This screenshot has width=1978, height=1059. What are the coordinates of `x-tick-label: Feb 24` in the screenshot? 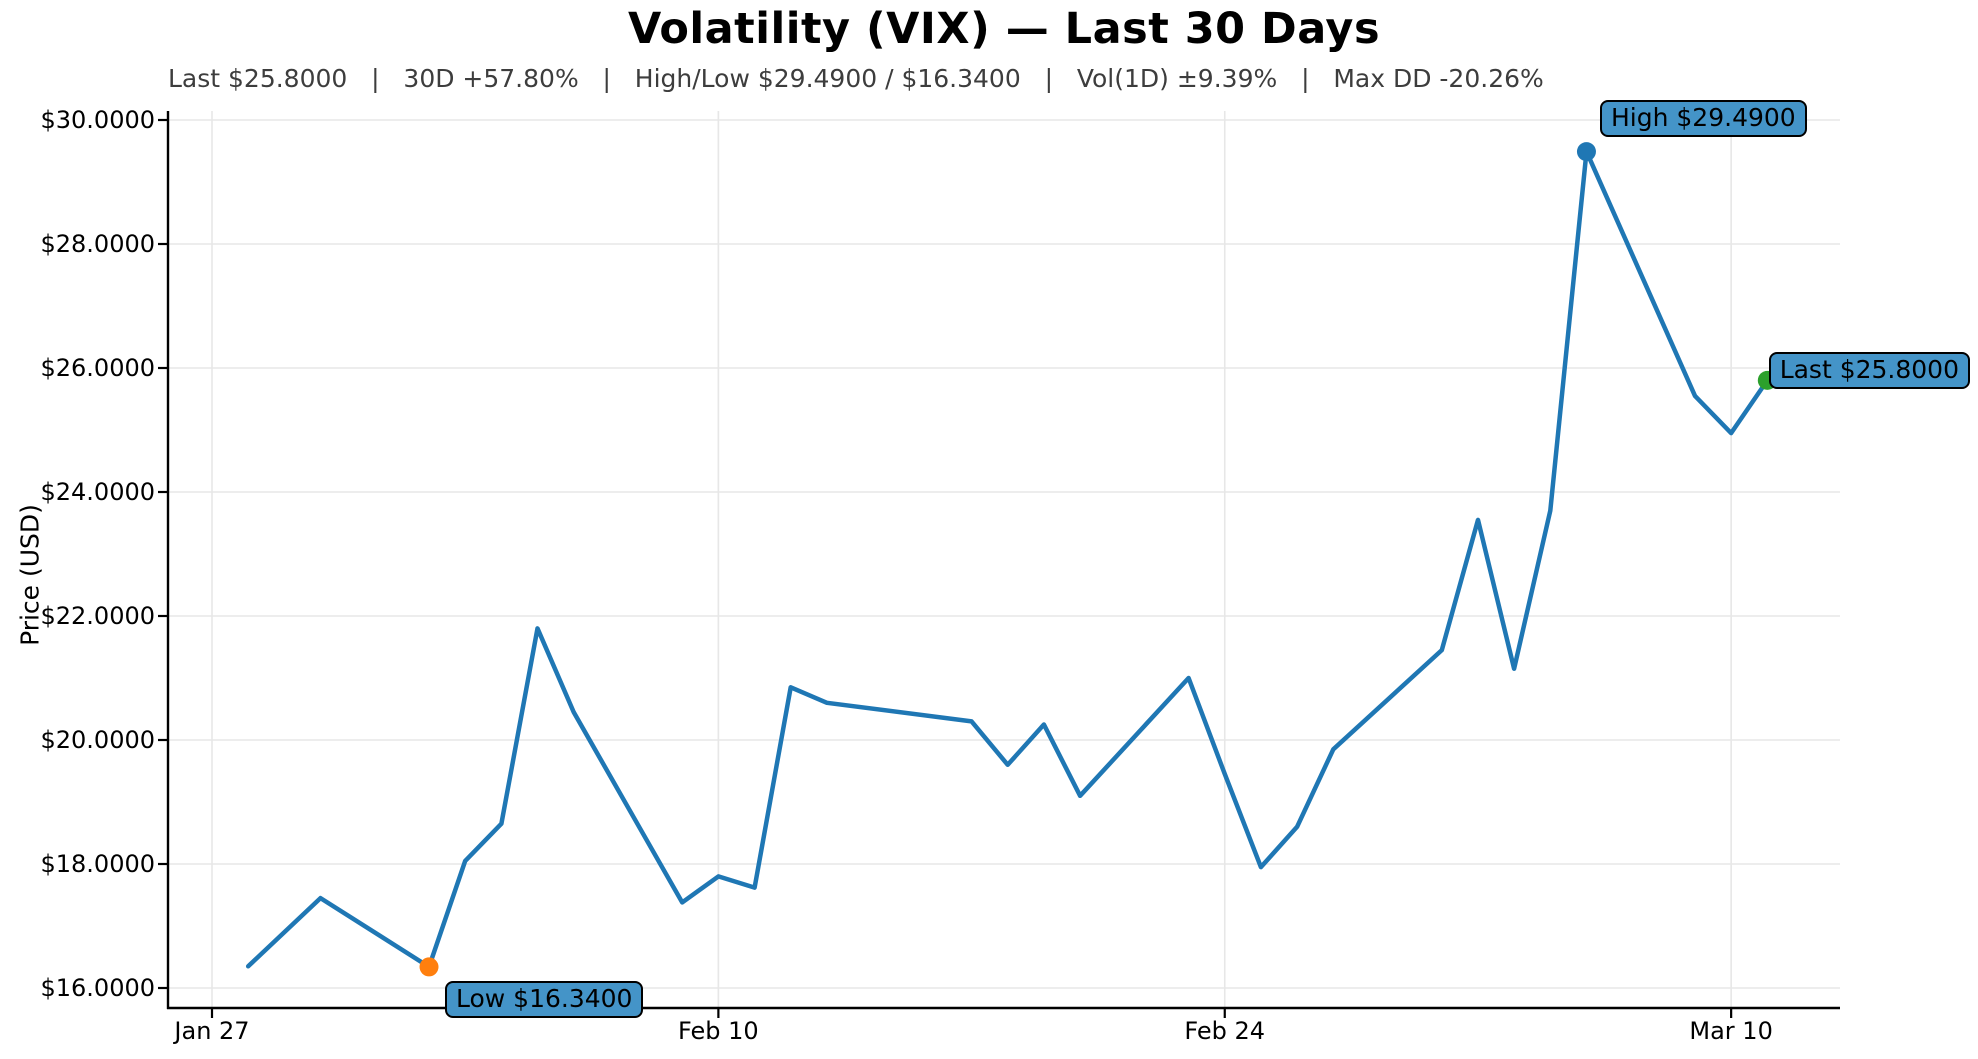 It's located at (1225, 1031).